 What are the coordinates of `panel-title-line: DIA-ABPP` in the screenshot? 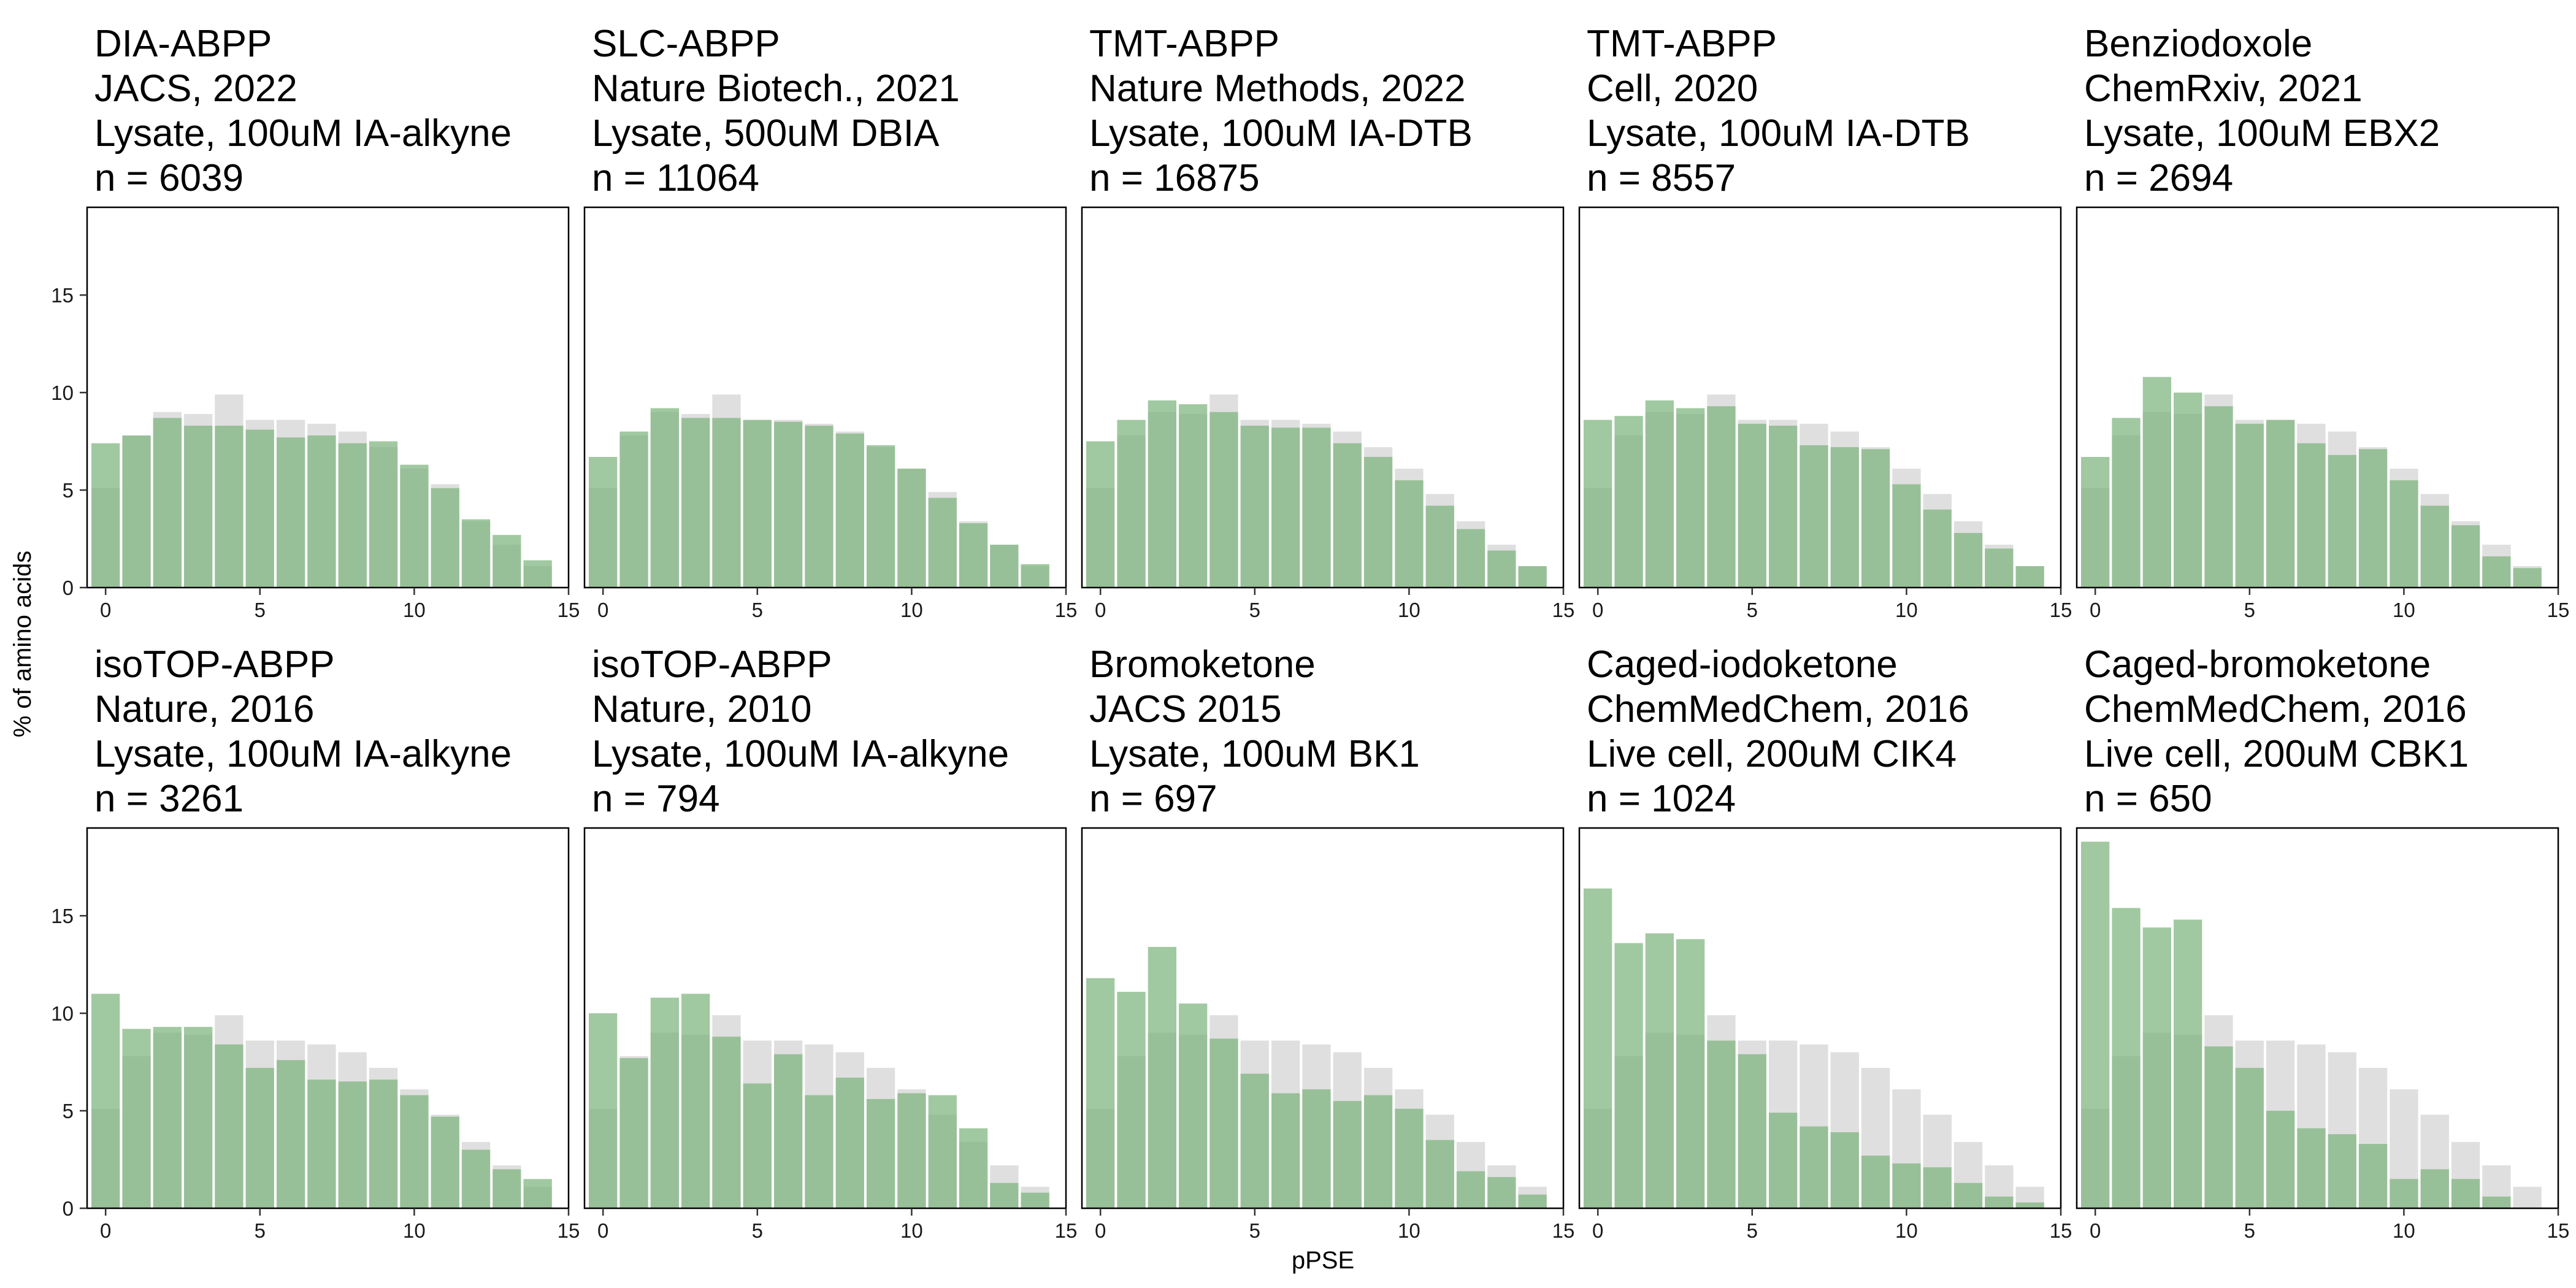 It's located at (183, 44).